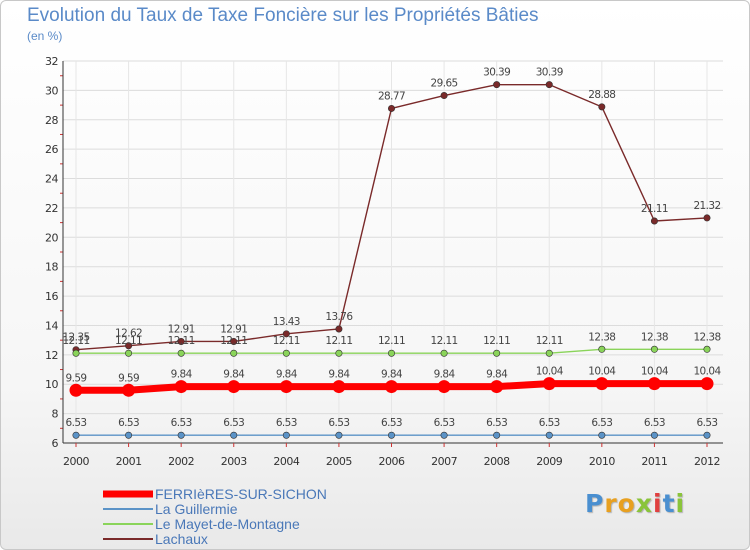 This screenshot has height=550, width=750. What do you see at coordinates (602, 107) in the screenshot?
I see `point-lachaux-2010` at bounding box center [602, 107].